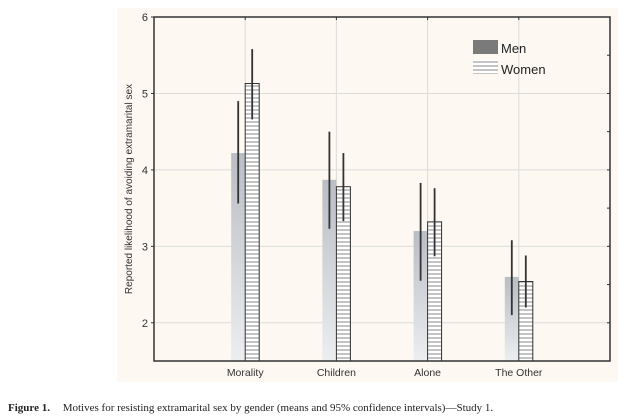 Image resolution: width=639 pixels, height=418 pixels. I want to click on y-tick-label: 5, so click(145, 94).